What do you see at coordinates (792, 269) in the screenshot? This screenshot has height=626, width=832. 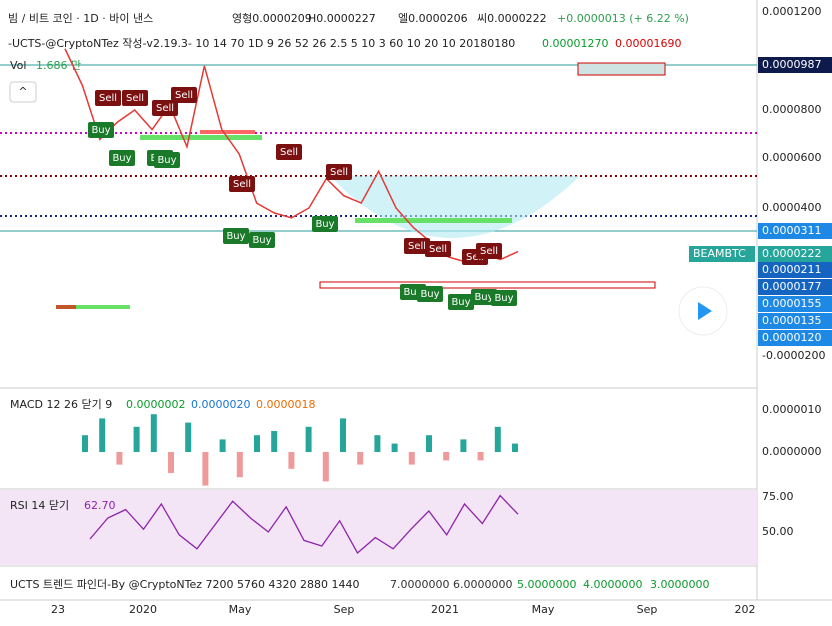 I see `price-tag: 0.0000211` at bounding box center [792, 269].